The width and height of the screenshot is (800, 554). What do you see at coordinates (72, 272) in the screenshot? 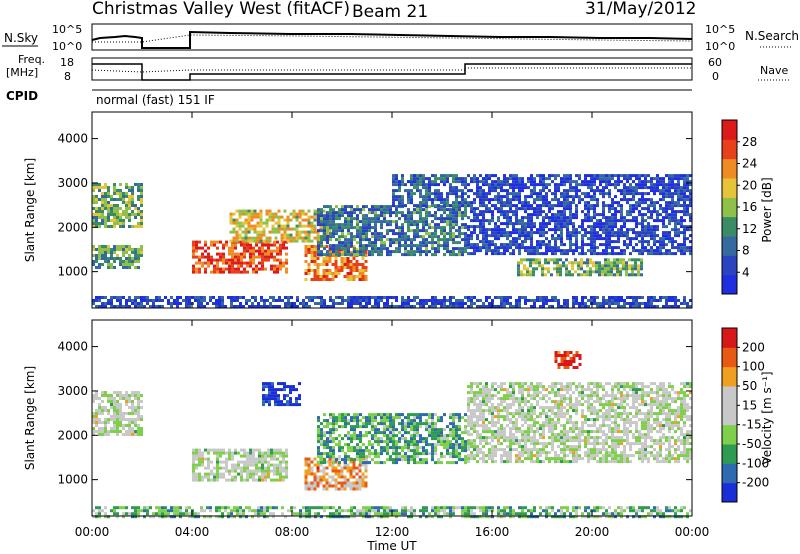
I see `y-tick-label: 1000` at bounding box center [72, 272].